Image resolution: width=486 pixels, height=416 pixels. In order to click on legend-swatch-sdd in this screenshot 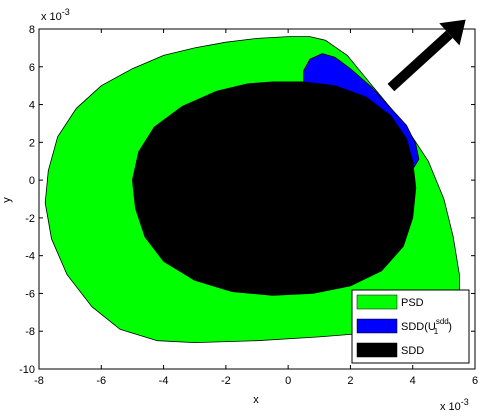, I will do `click(377, 350)`.